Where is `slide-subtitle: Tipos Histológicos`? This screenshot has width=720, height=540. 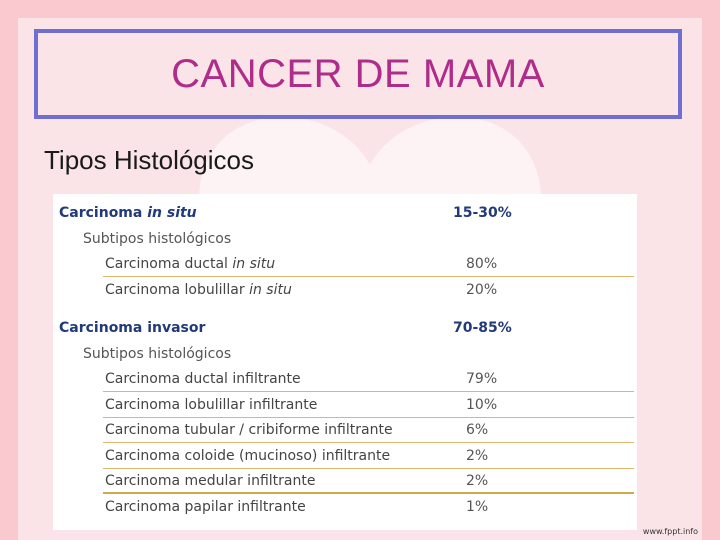 slide-subtitle: Tipos Histológicos is located at coordinates (149, 160).